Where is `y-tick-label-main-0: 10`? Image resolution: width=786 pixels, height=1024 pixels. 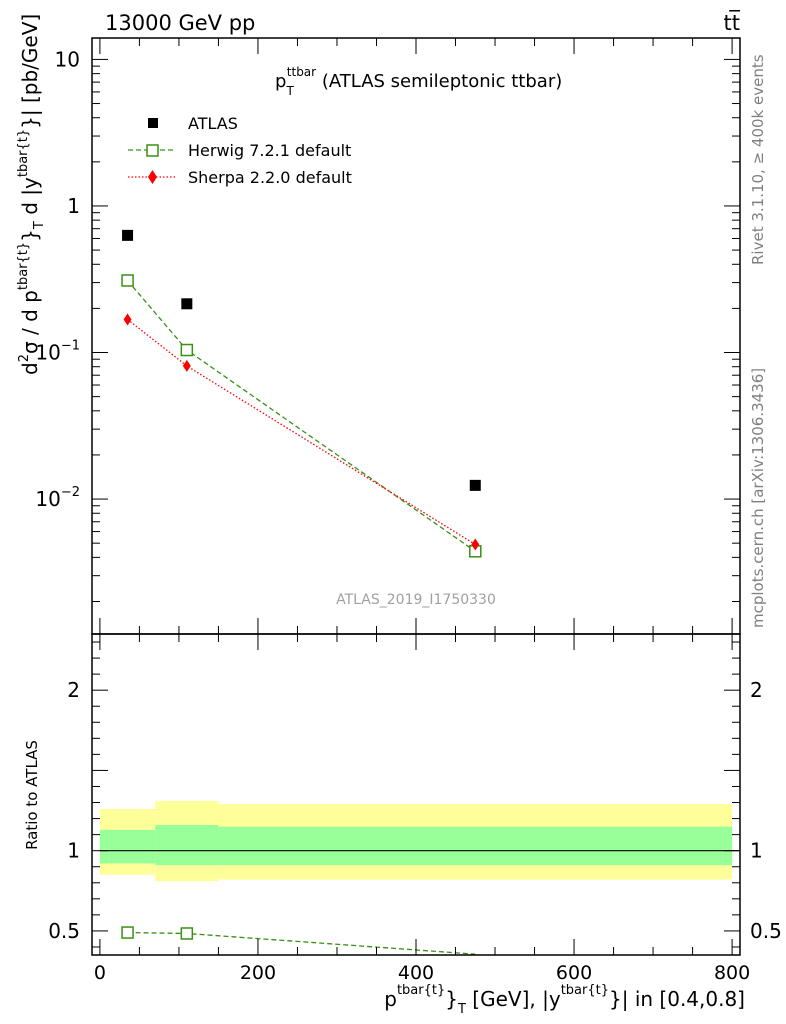
y-tick-label-main-0: 10 is located at coordinates (67, 59).